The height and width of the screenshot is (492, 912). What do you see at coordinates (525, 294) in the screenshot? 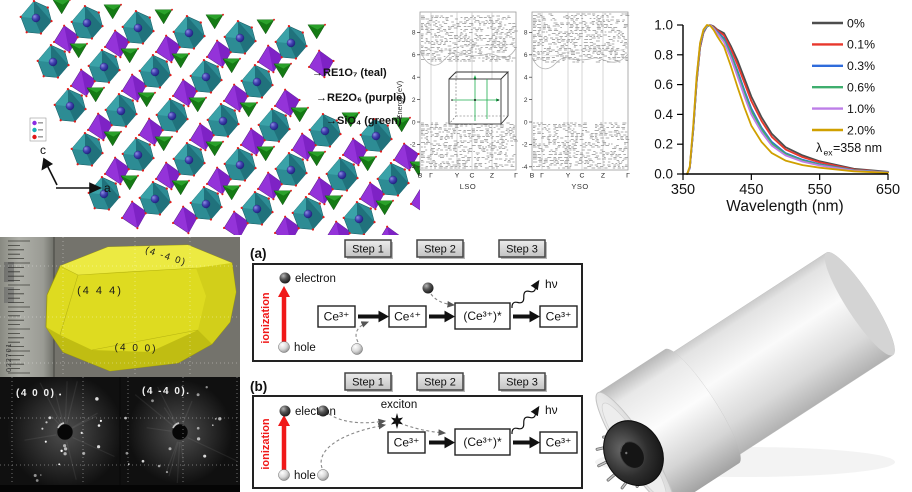
I see `photon-arrow-a` at bounding box center [525, 294].